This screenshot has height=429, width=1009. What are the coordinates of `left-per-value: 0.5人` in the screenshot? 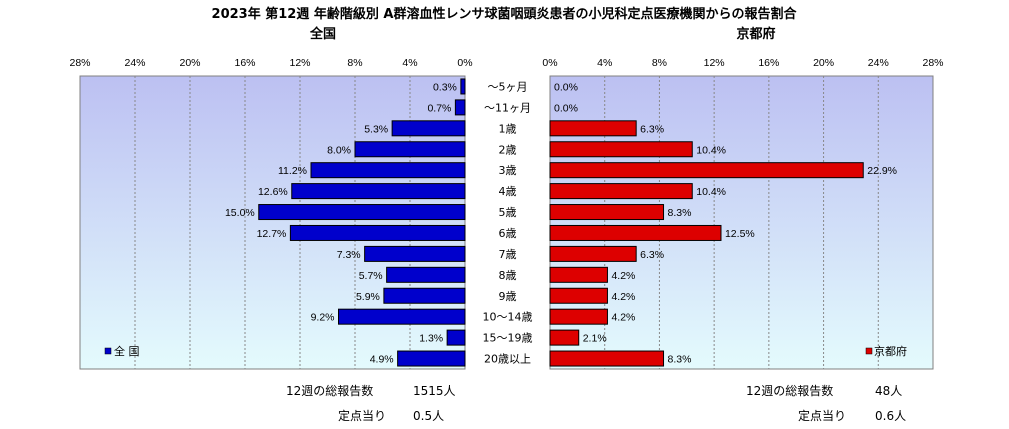 It's located at (428, 416).